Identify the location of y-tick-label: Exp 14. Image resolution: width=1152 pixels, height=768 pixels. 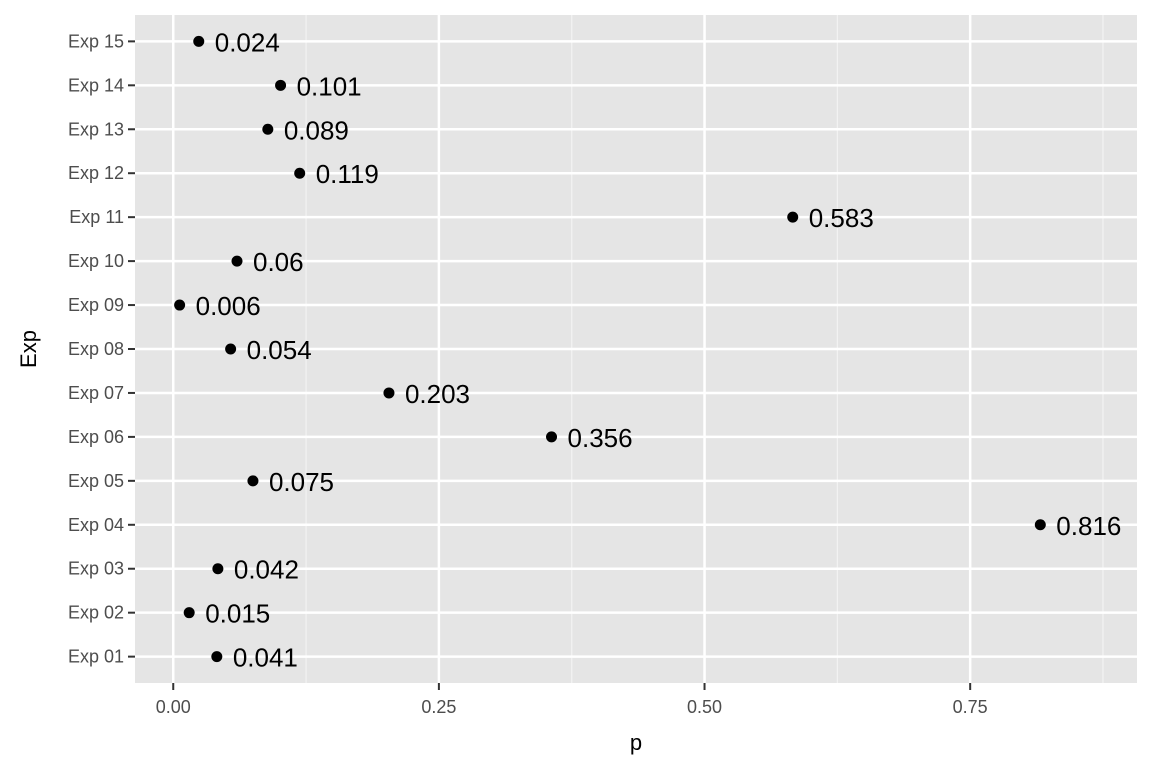
(96, 85).